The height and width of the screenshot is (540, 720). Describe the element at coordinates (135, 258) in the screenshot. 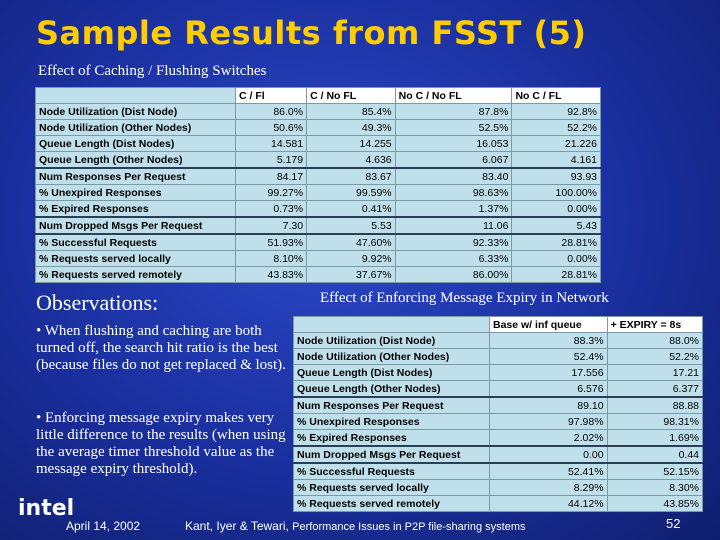

I see `row-label: % Requests served locally` at that location.